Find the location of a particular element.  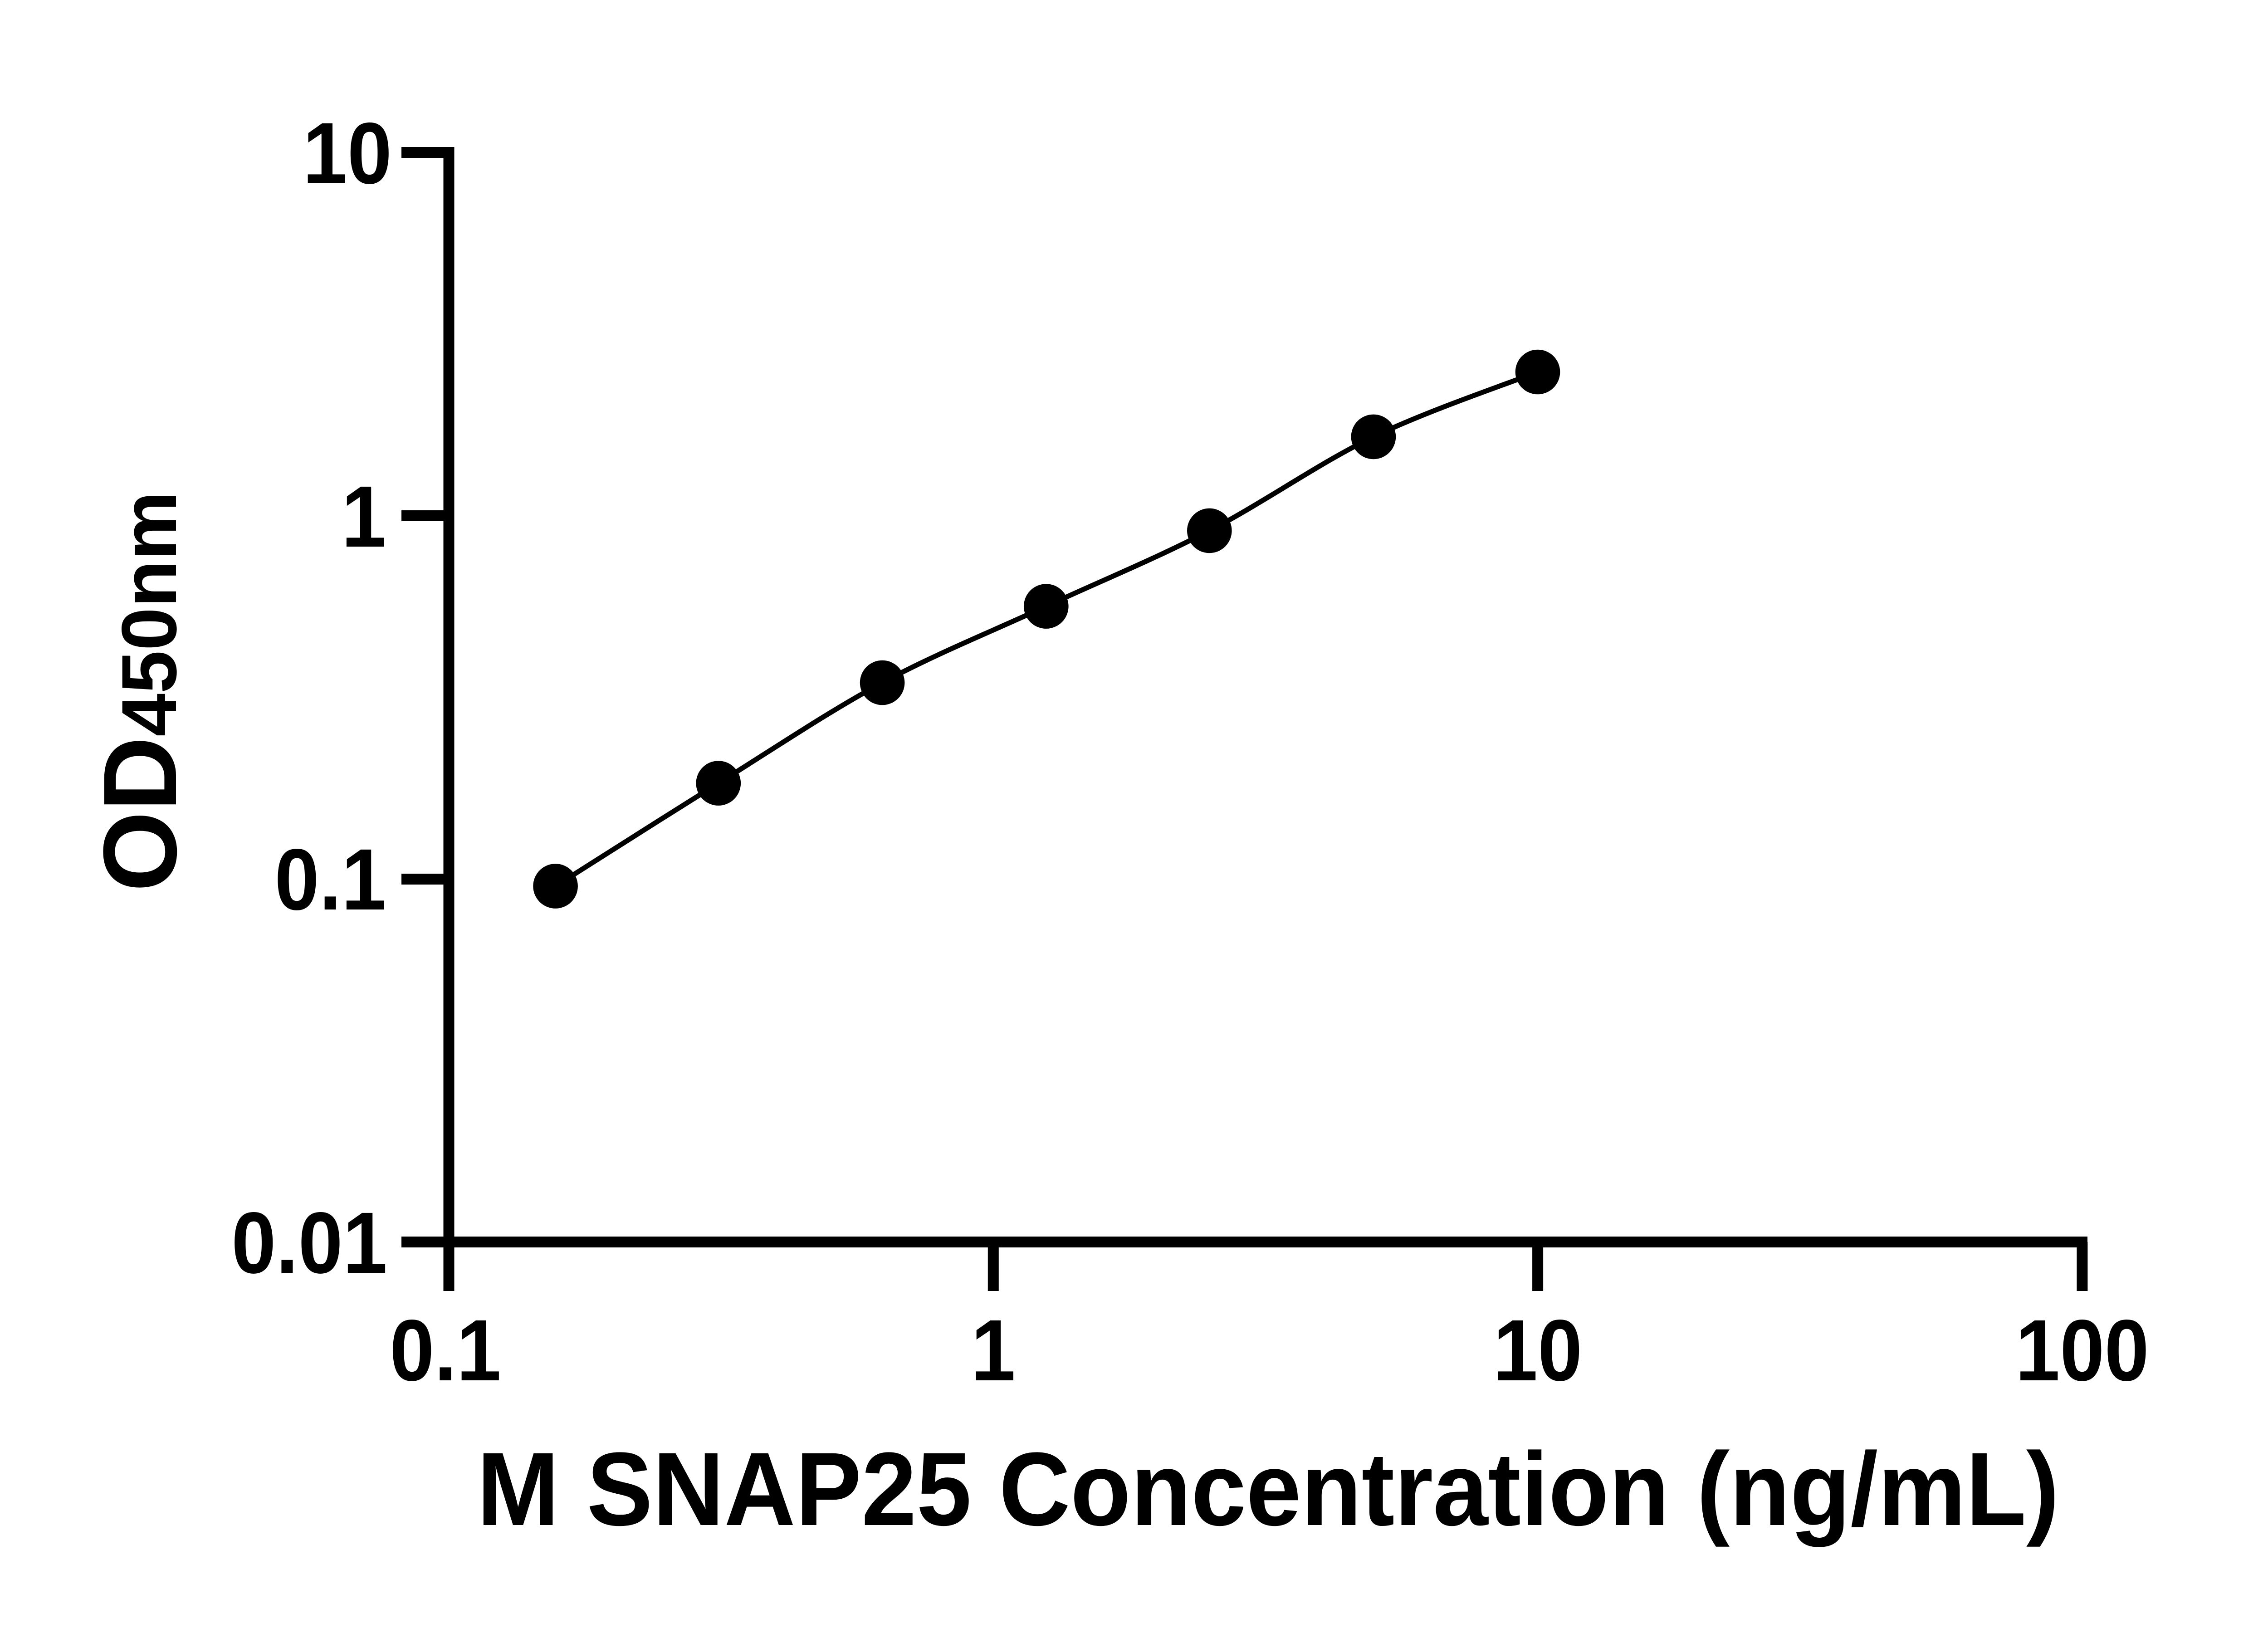

svg-text: M SNAP25 Concentration (ng/mL) is located at coordinates (1268, 1489).